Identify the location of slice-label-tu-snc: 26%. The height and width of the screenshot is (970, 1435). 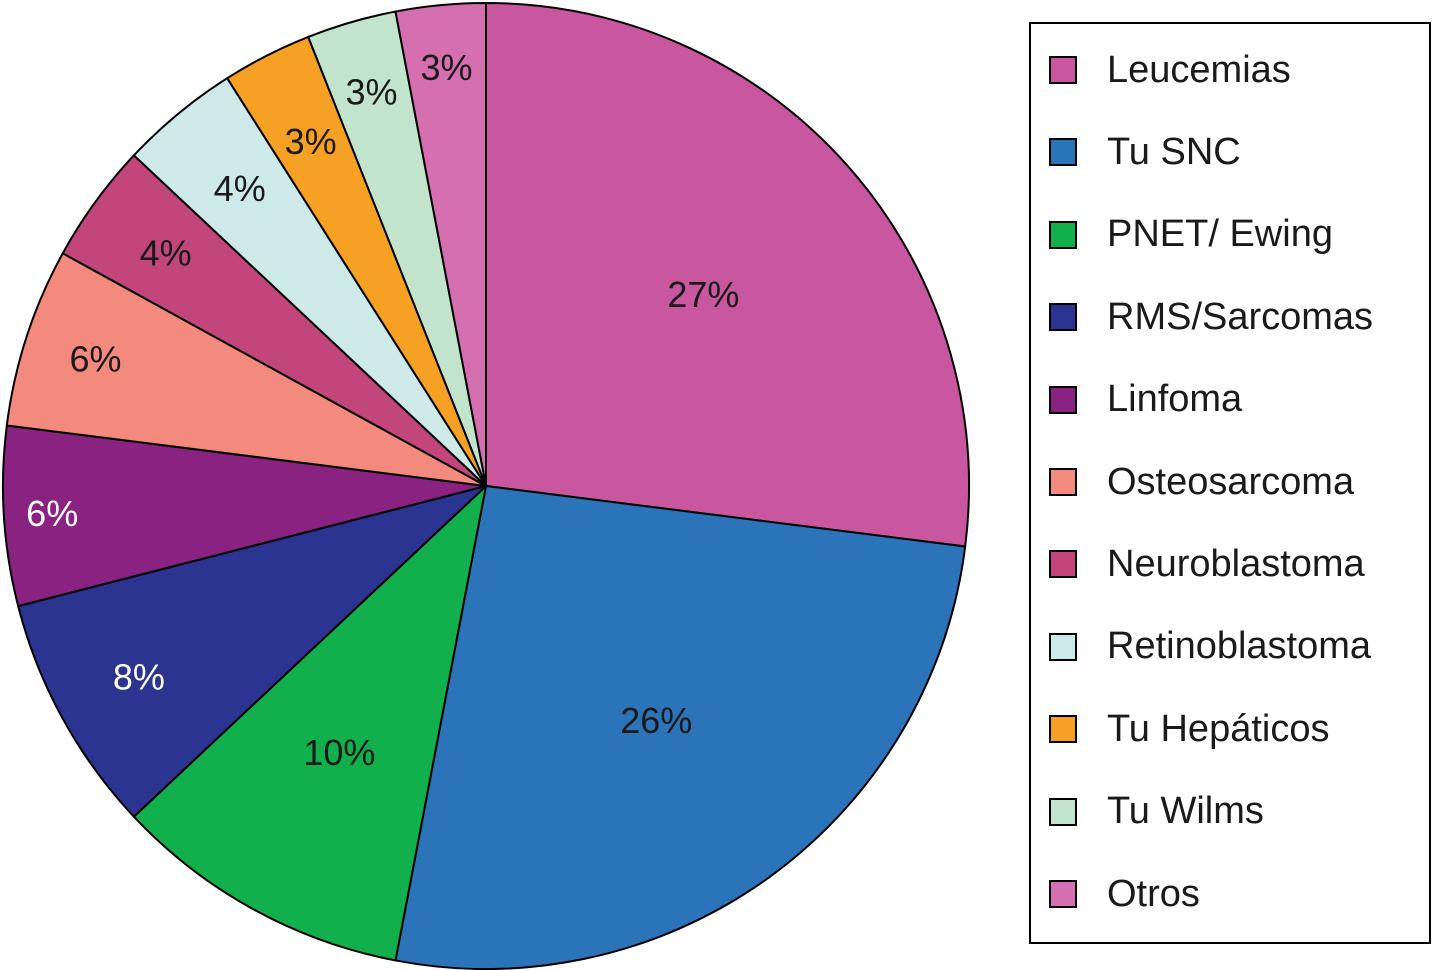
(656, 720).